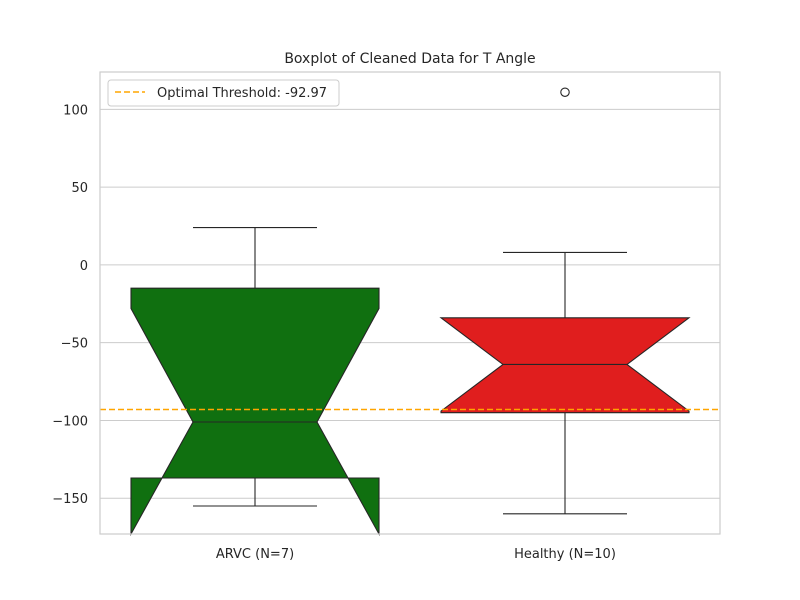 Image resolution: width=800 pixels, height=600 pixels. I want to click on chart-title: Boxplot of Cleaned Data for T Angle, so click(409, 59).